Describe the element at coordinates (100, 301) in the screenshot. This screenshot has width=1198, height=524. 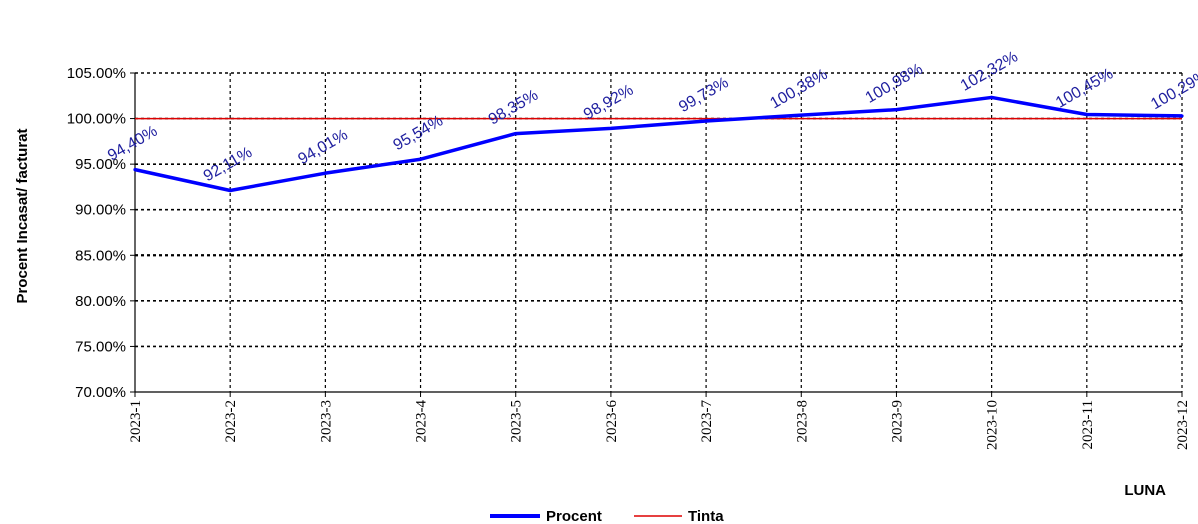
I see `y-tick-label: 80.00%` at that location.